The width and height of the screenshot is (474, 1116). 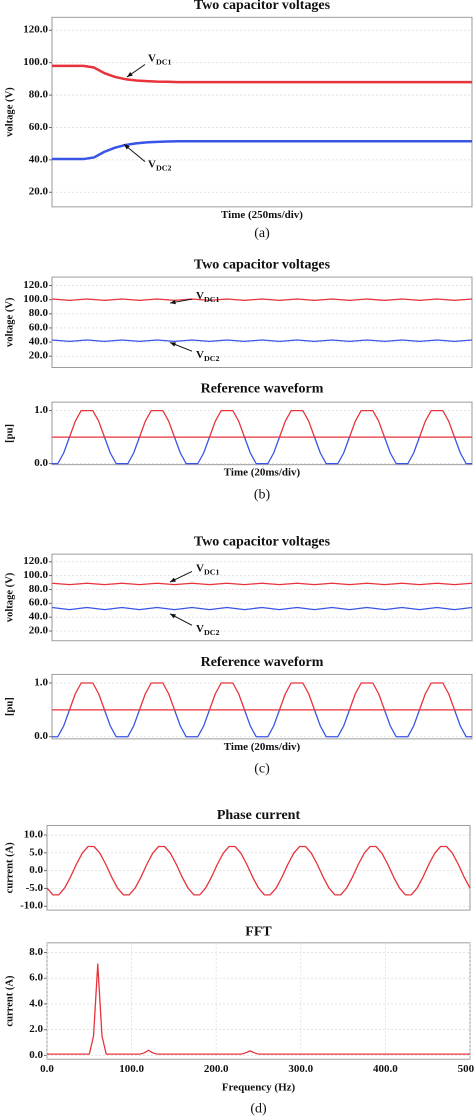 I want to click on caption: (b), so click(x=262, y=495).